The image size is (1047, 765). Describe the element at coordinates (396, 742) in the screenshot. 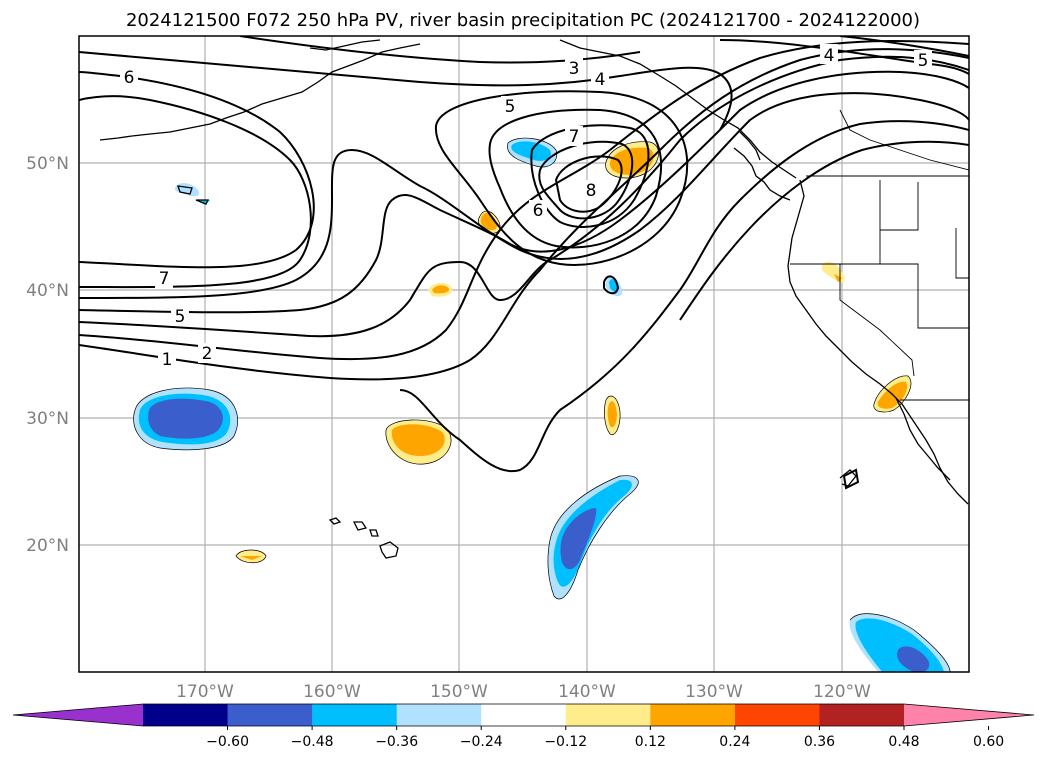

I see `colorbar-tick-label: −0.36` at that location.